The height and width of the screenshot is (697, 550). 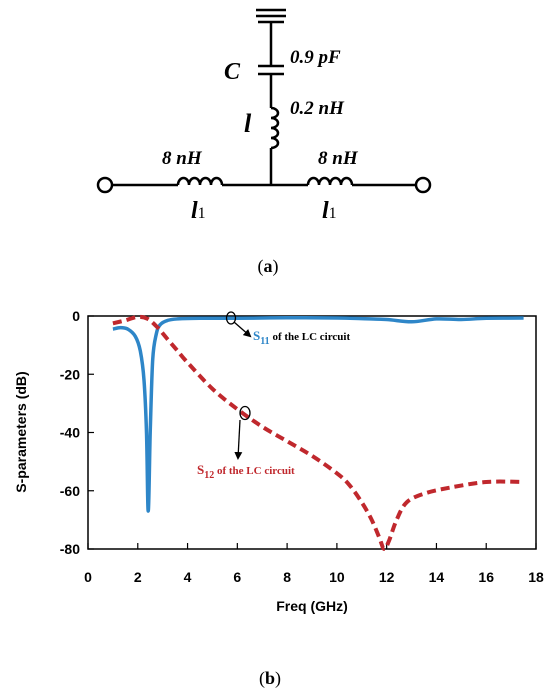 What do you see at coordinates (246, 443) in the screenshot?
I see `s12-annotation: S12 of the LC circuit` at bounding box center [246, 443].